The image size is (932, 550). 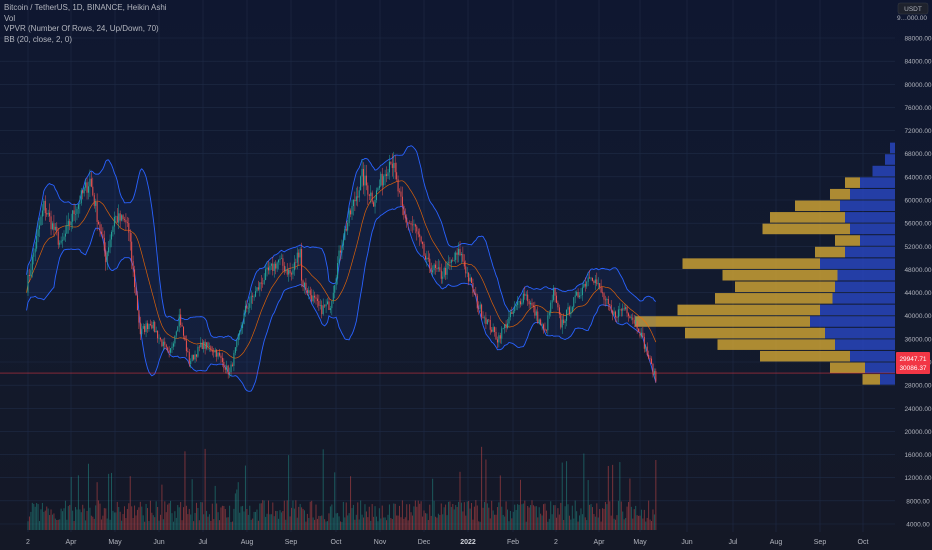 What do you see at coordinates (28, 542) in the screenshot?
I see `time-tick-label: 2` at bounding box center [28, 542].